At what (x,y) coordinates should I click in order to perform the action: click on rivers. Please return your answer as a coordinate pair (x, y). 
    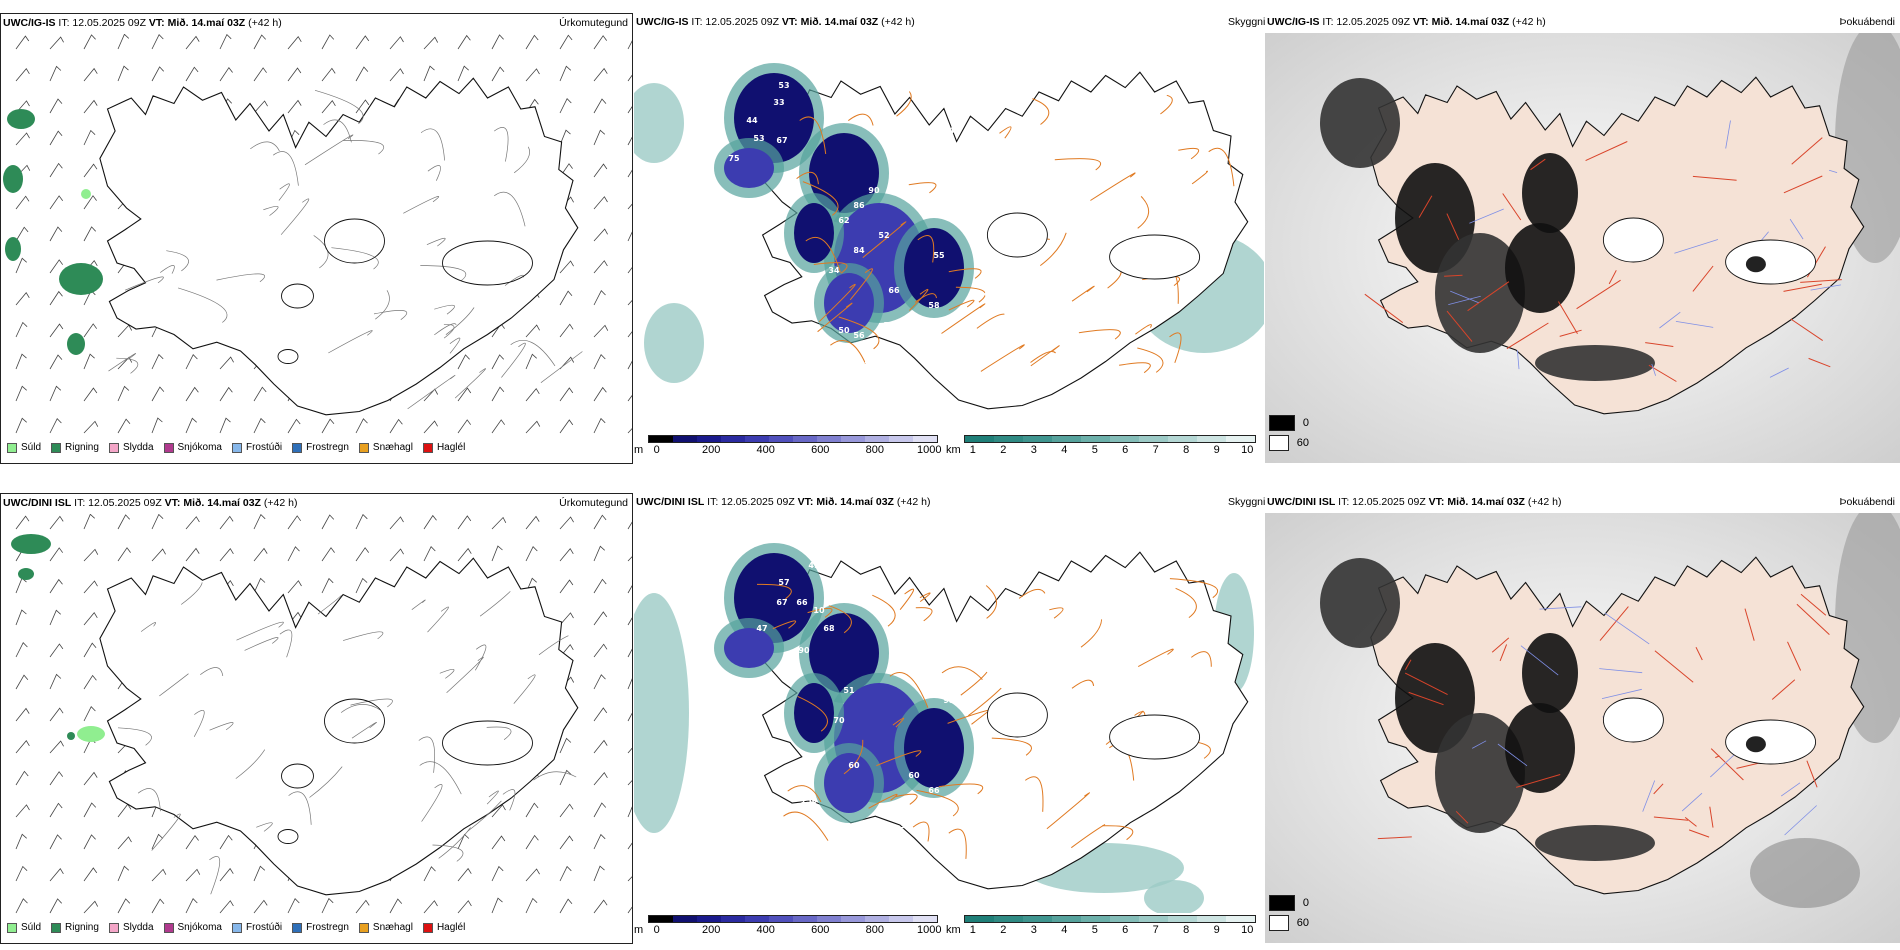
    Looking at the image, I should click on (1644, 249).